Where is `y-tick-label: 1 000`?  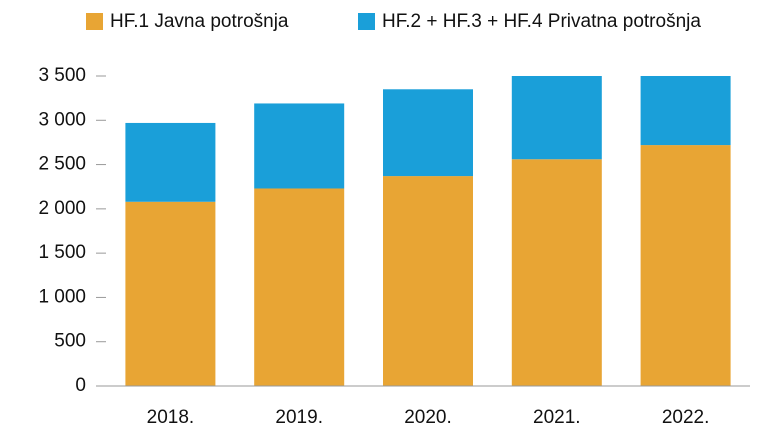 y-tick-label: 1 000 is located at coordinates (62, 296).